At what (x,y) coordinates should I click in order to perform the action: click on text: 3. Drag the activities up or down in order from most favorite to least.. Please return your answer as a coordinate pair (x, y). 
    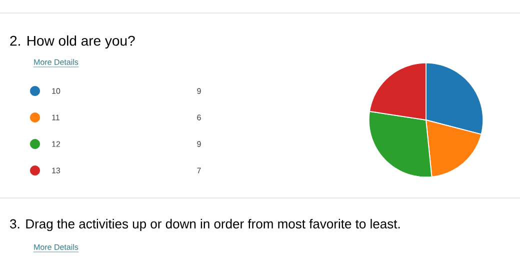
    Looking at the image, I should click on (205, 225).